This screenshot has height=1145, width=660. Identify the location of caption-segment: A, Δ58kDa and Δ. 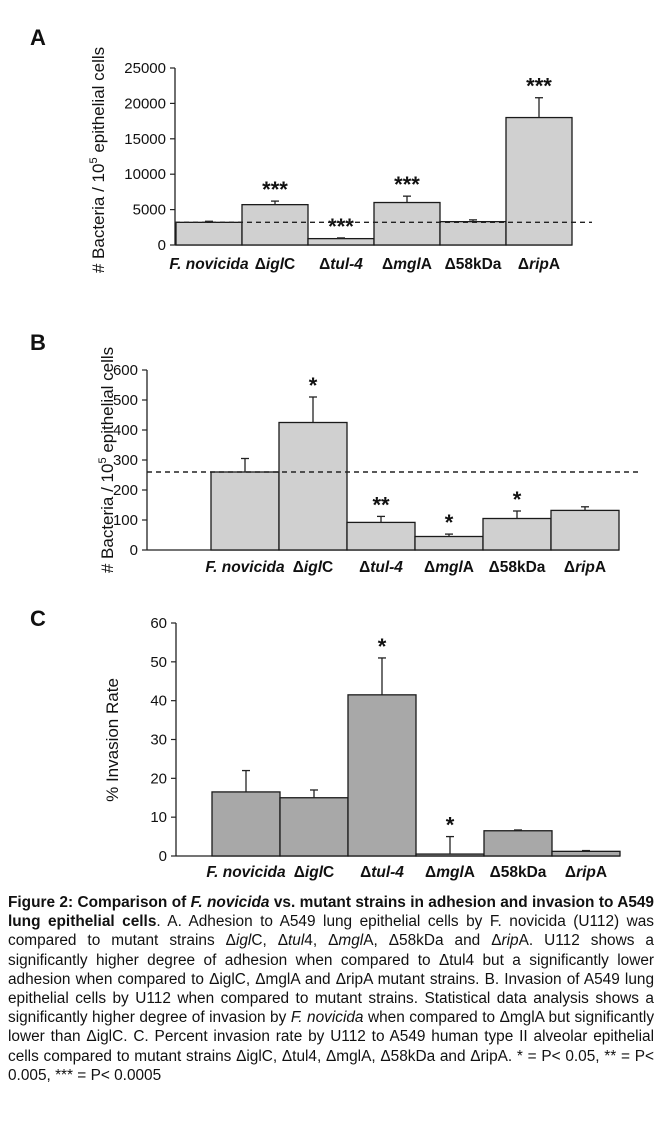
(432, 941).